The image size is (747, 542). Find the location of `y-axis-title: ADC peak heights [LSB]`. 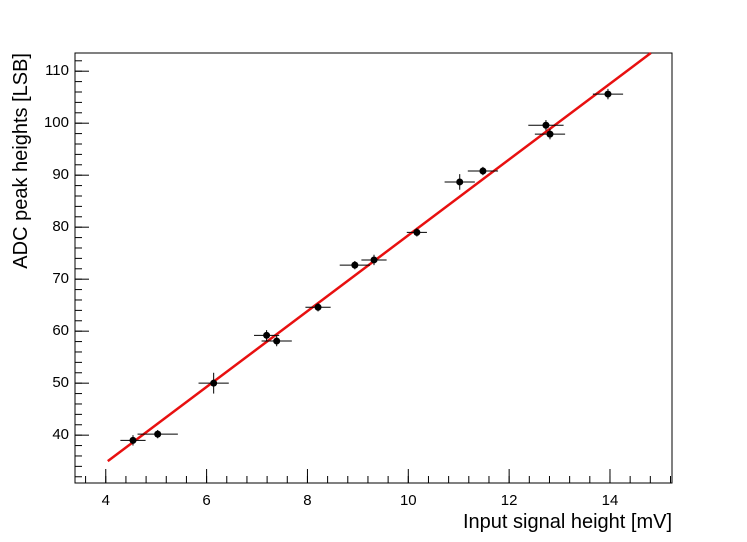

y-axis-title: ADC peak heights [LSB] is located at coordinates (21, 161).